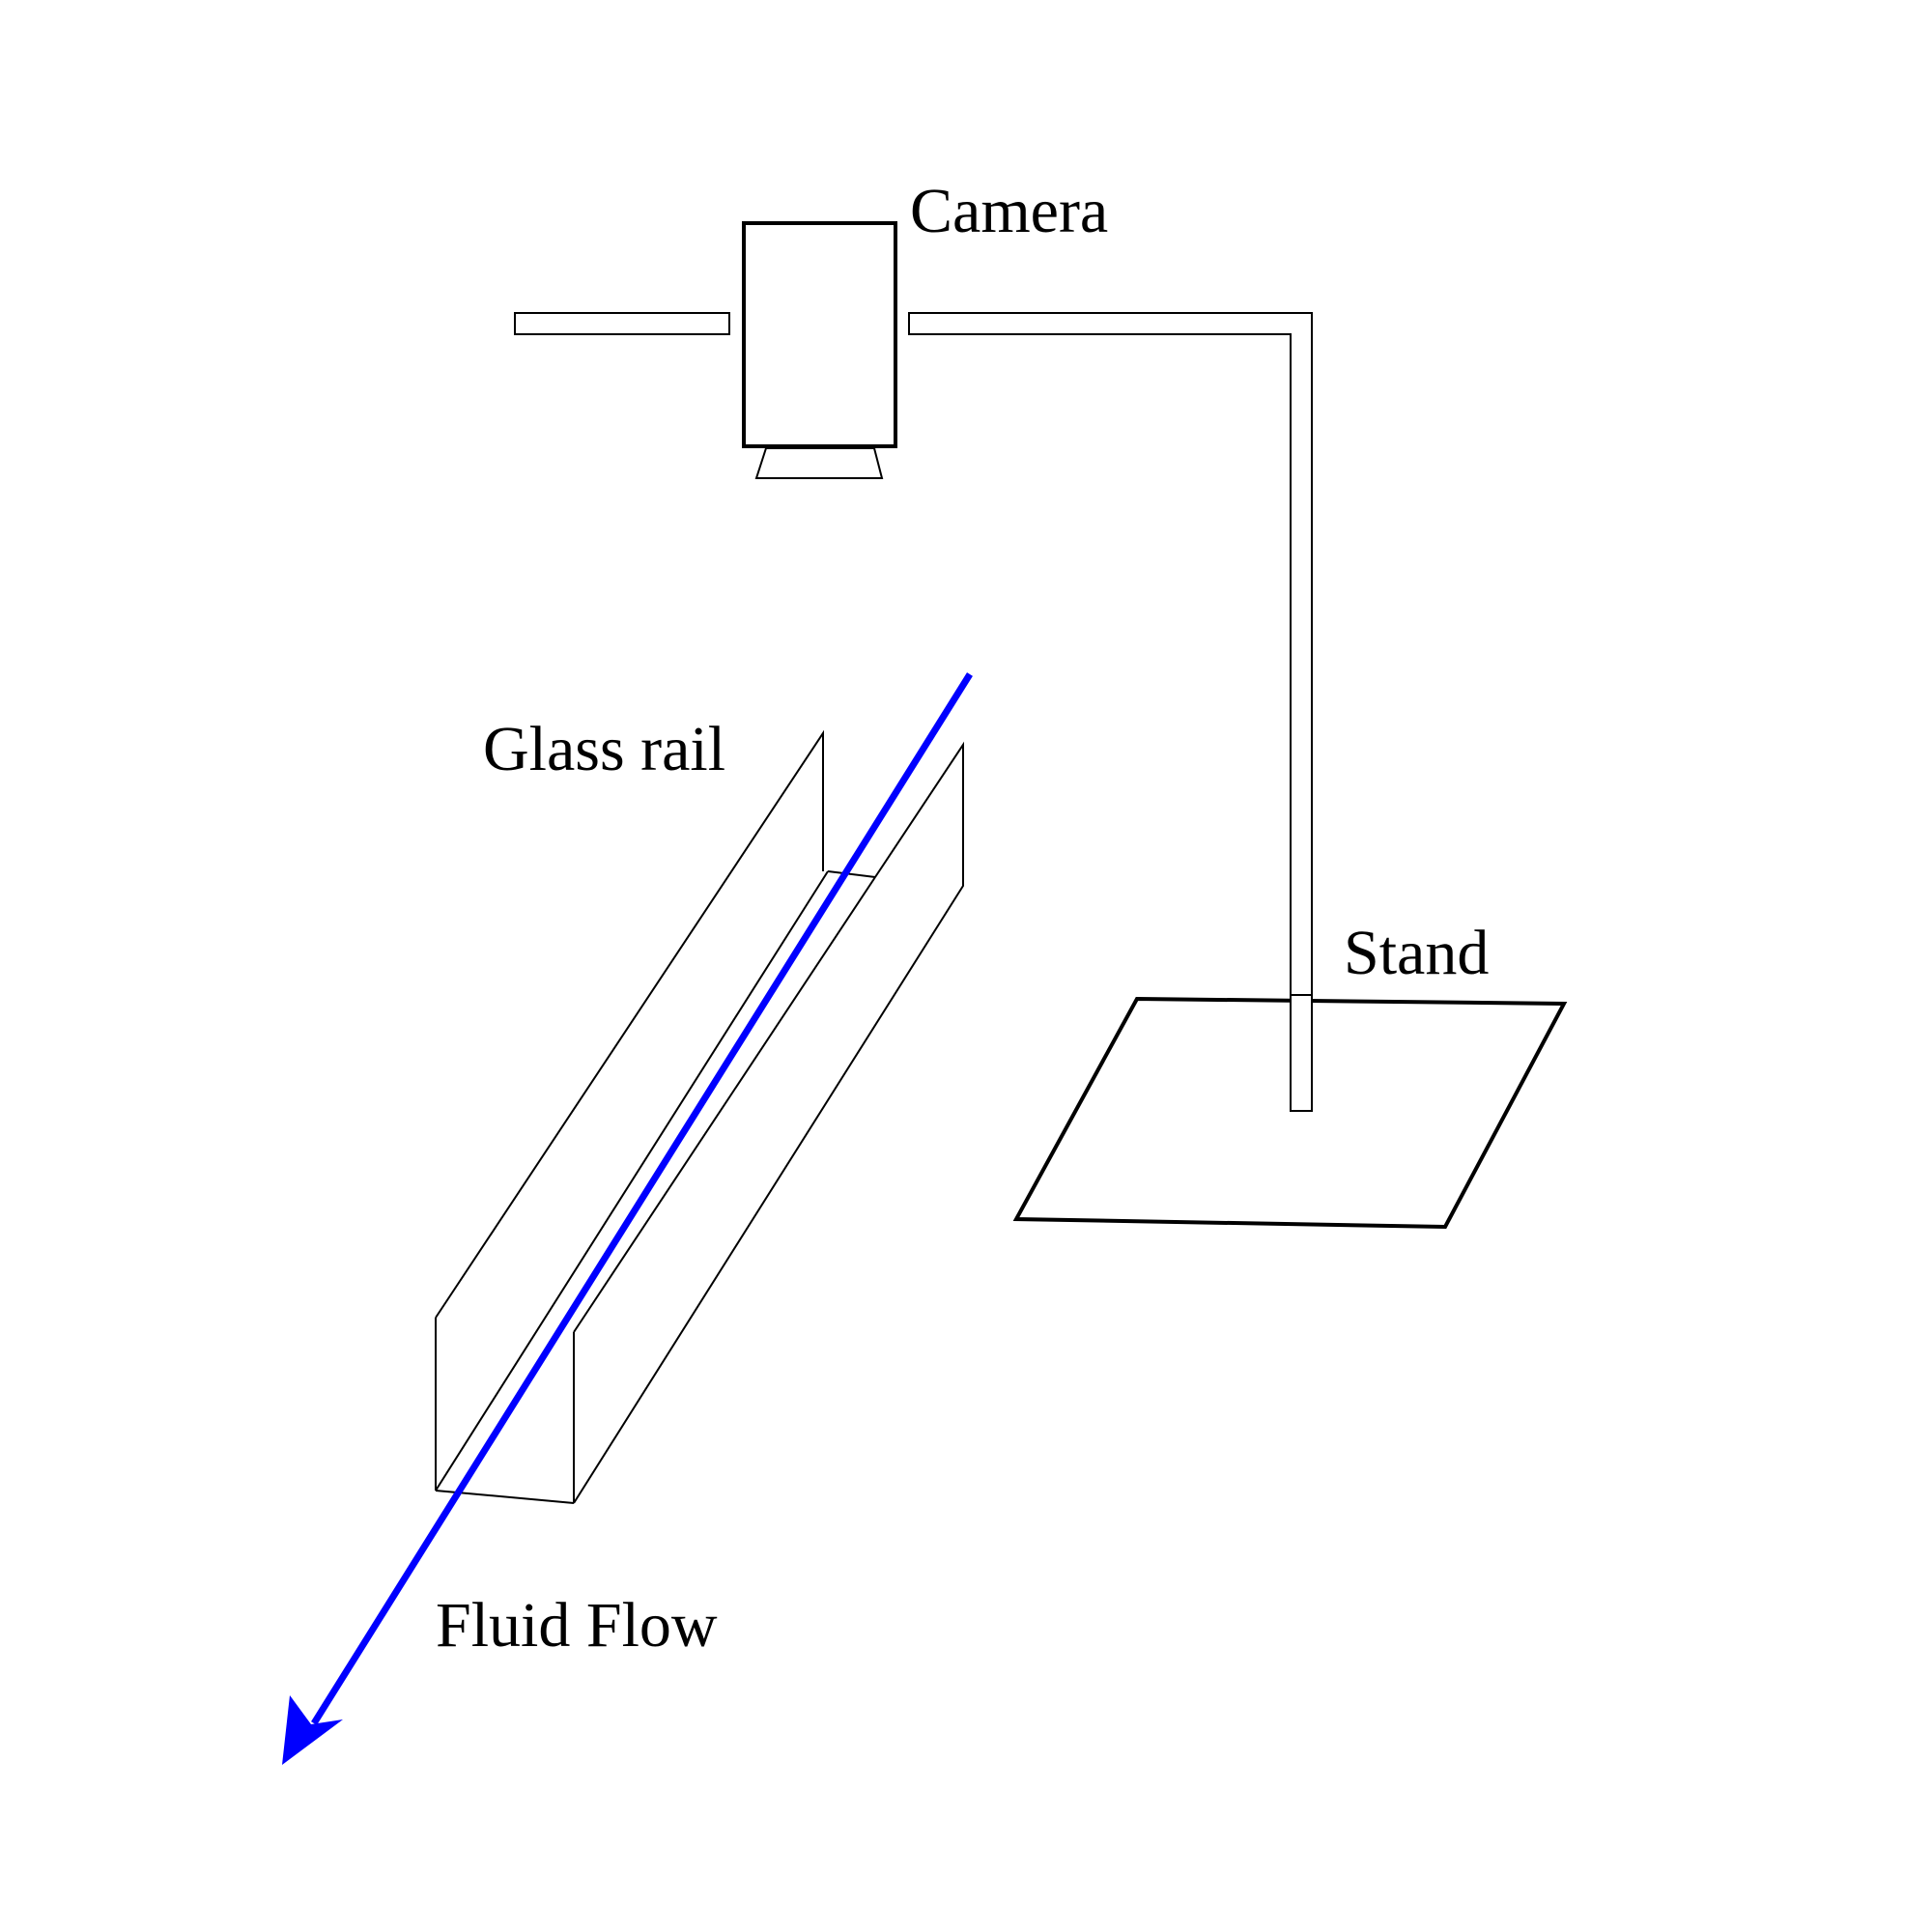 This screenshot has height=1932, width=1932. What do you see at coordinates (819, 334) in the screenshot?
I see `camera-body` at bounding box center [819, 334].